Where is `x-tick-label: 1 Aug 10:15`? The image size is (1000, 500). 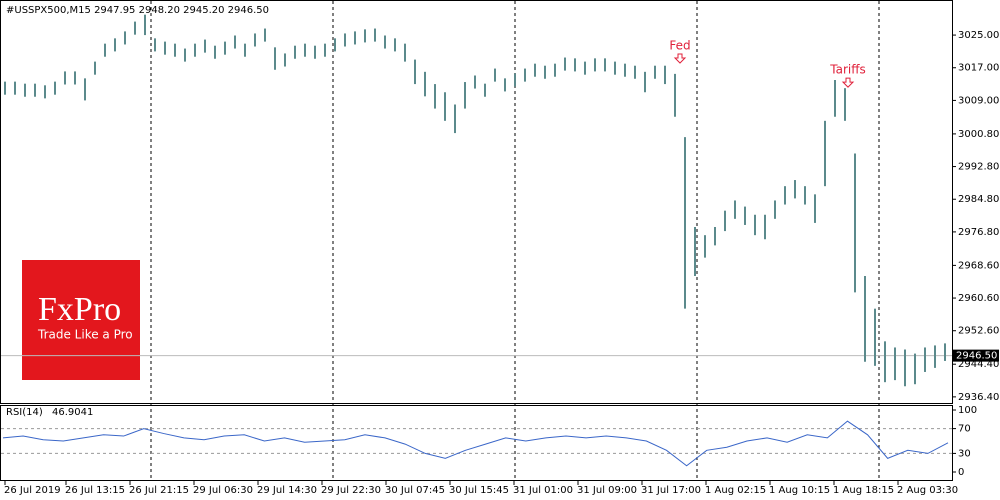 x-tick-label: 1 Aug 10:15 is located at coordinates (799, 490).